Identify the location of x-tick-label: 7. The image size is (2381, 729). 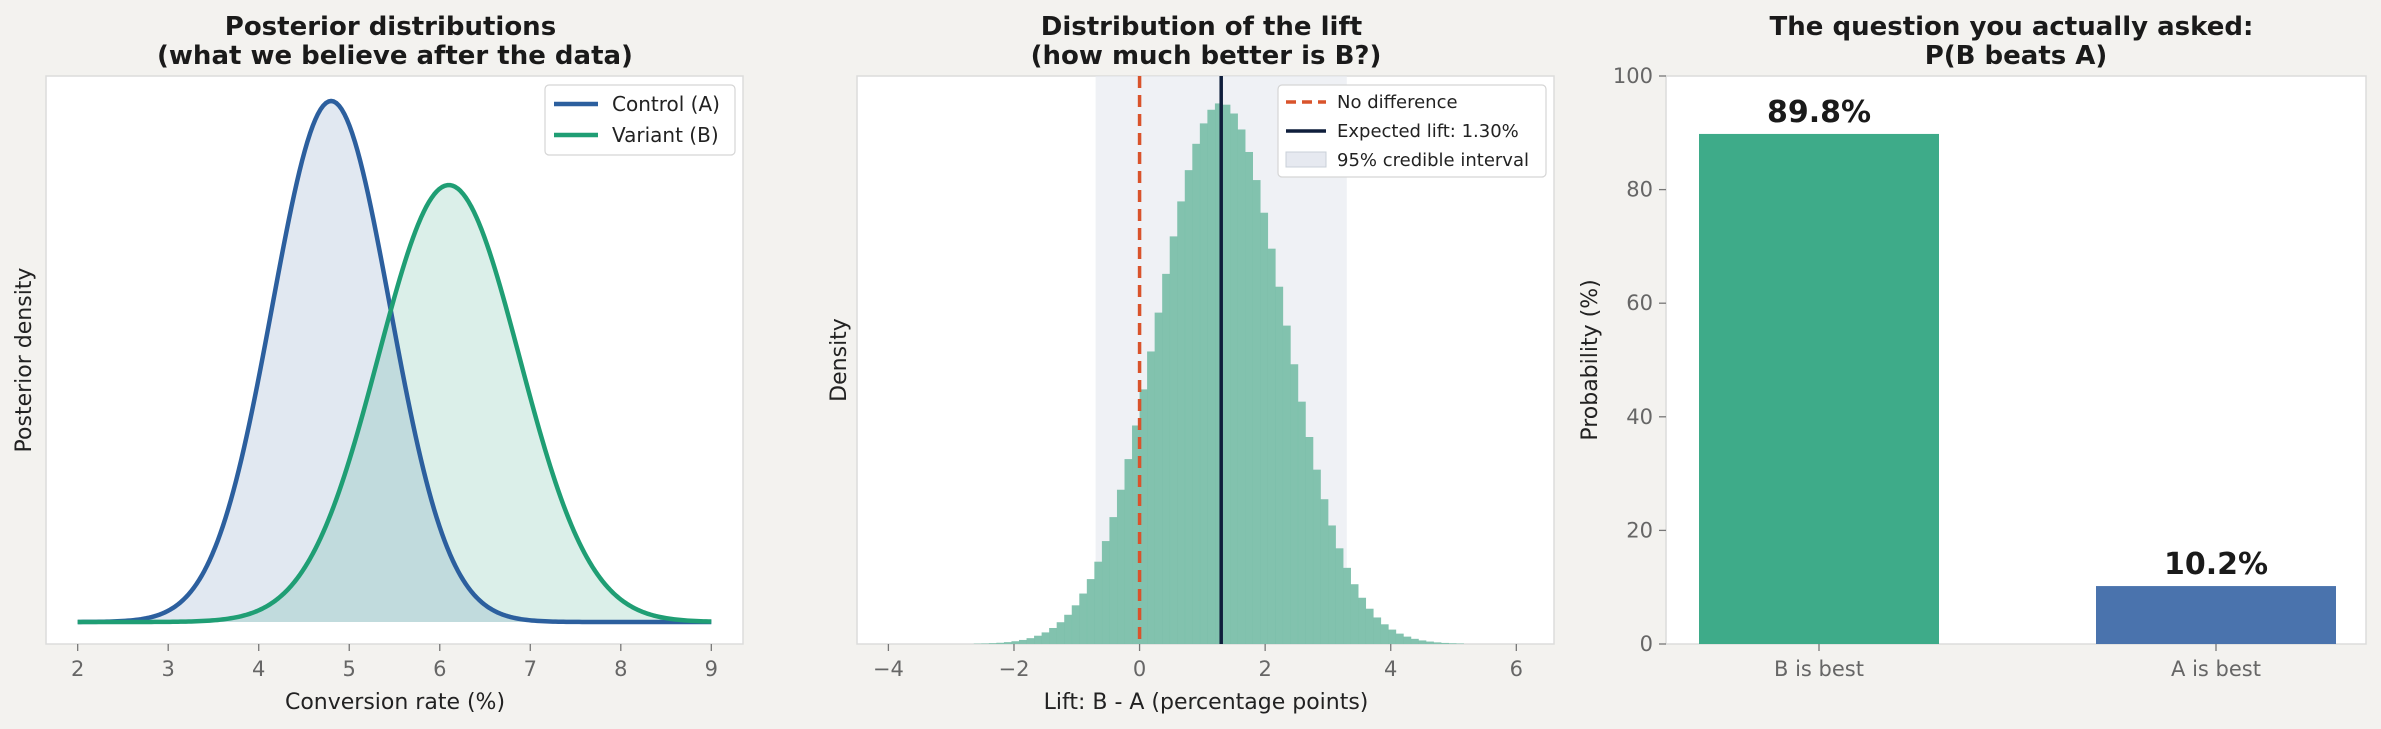
(530, 669).